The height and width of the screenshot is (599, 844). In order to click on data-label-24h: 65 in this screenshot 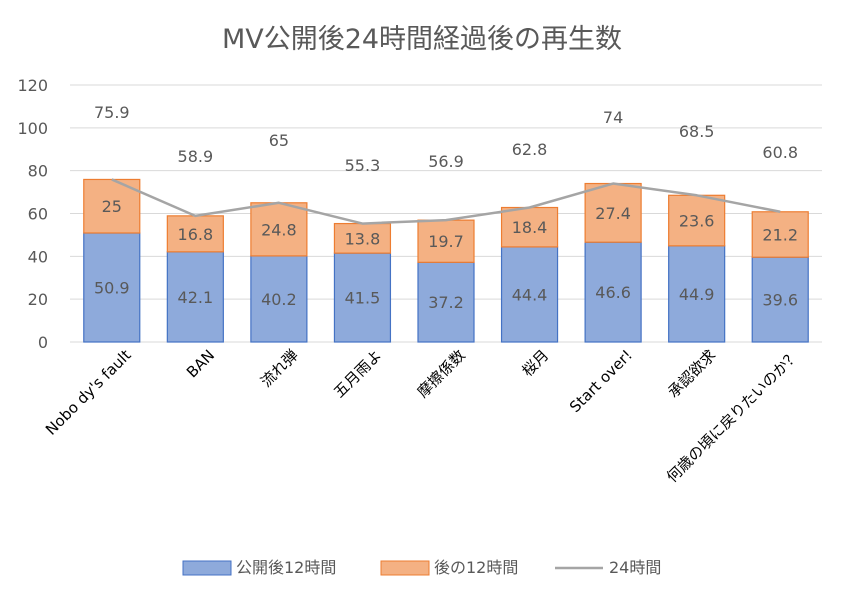, I will do `click(279, 140)`.